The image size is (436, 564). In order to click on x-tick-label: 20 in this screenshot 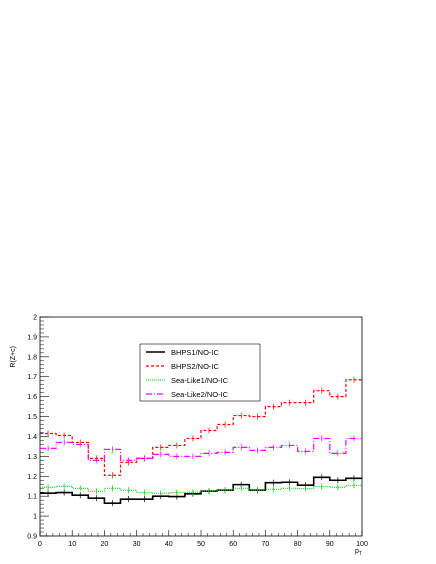, I will do `click(105, 544)`.